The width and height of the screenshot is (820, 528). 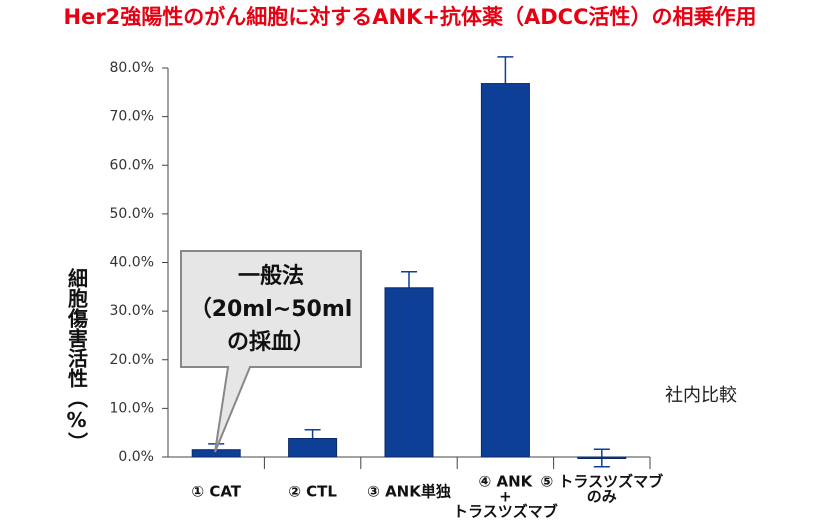 What do you see at coordinates (132, 68) in the screenshot?
I see `y-tick-label: 80.0%` at bounding box center [132, 68].